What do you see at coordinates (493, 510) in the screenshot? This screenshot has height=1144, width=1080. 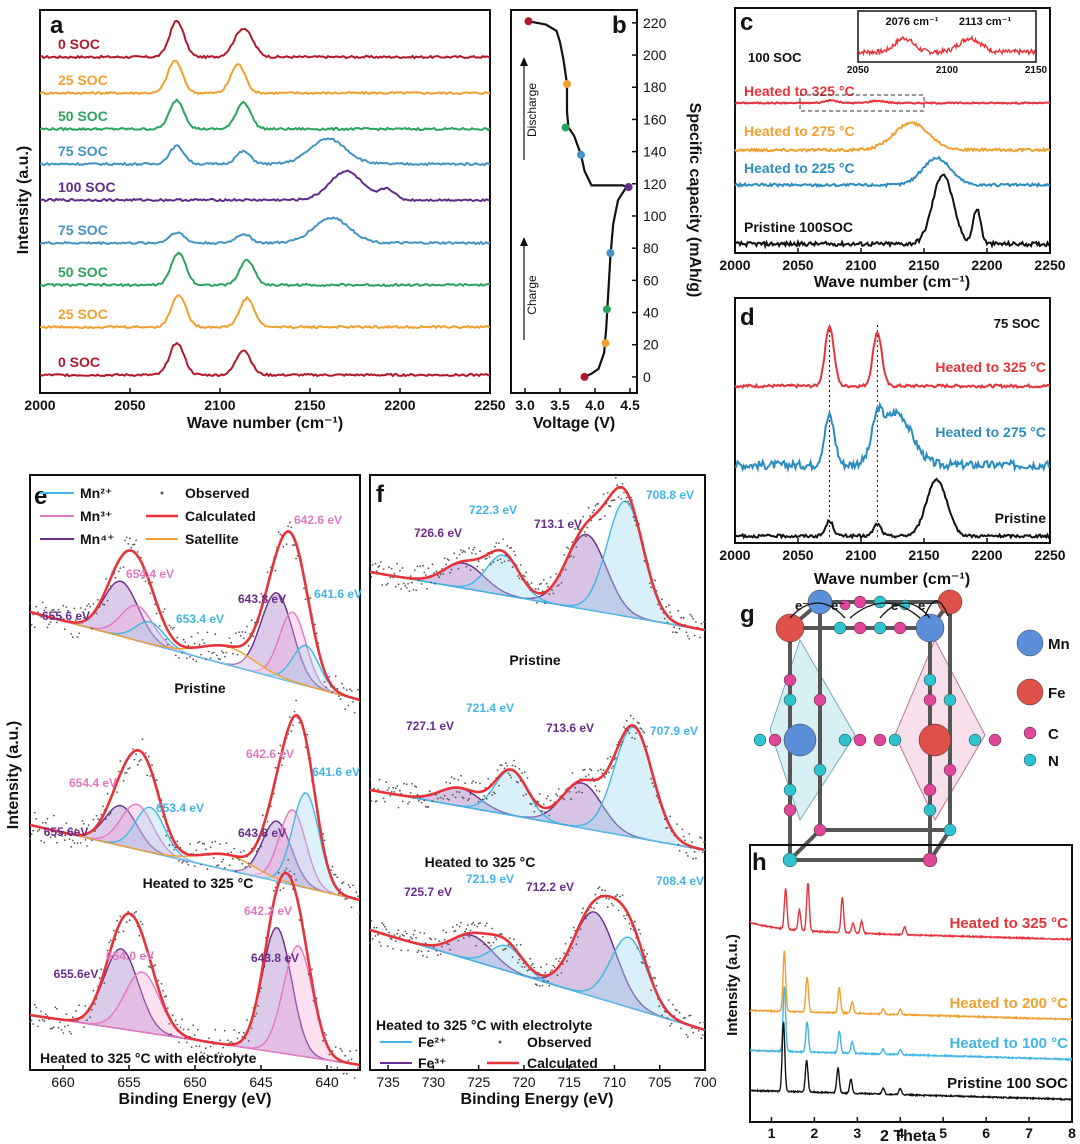 I see `panel-f-peak-label: 722.3 eV` at bounding box center [493, 510].